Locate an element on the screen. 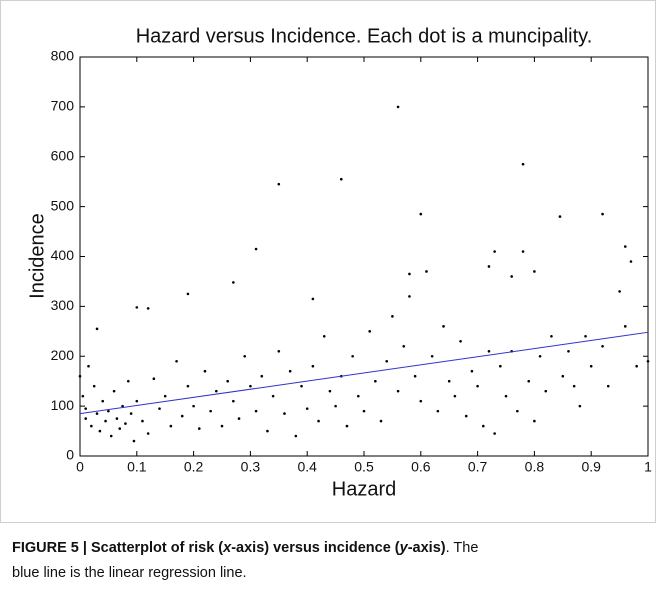 This screenshot has width=656, height=596. x-tick-label: 1 is located at coordinates (648, 467).